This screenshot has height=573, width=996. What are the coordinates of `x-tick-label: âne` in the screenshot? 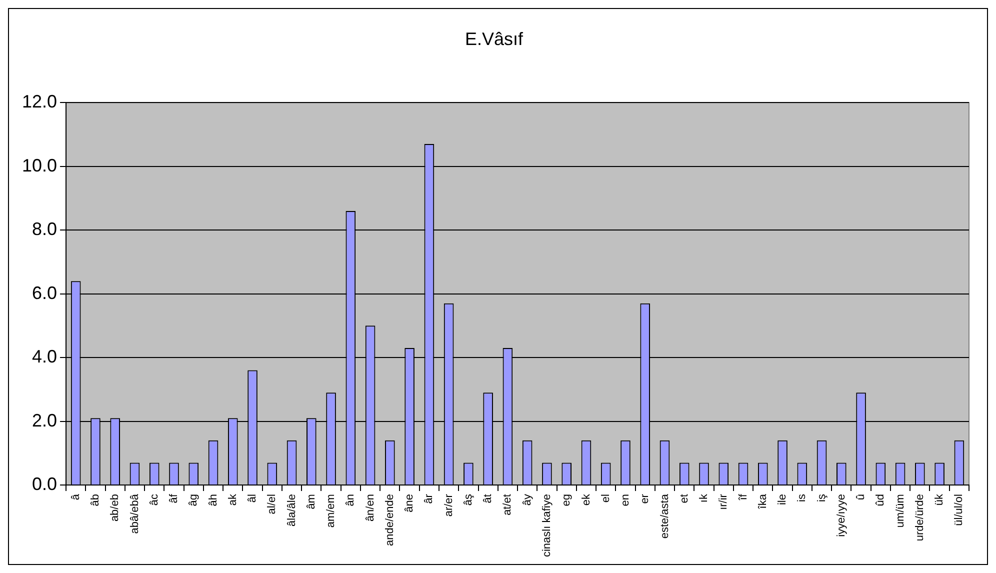 It's located at (410, 503).